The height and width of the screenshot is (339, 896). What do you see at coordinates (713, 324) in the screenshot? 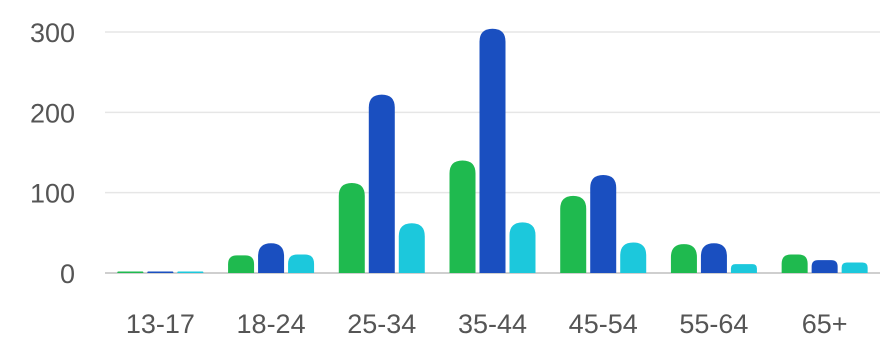
I see `x-category-label: 55-64` at bounding box center [713, 324].